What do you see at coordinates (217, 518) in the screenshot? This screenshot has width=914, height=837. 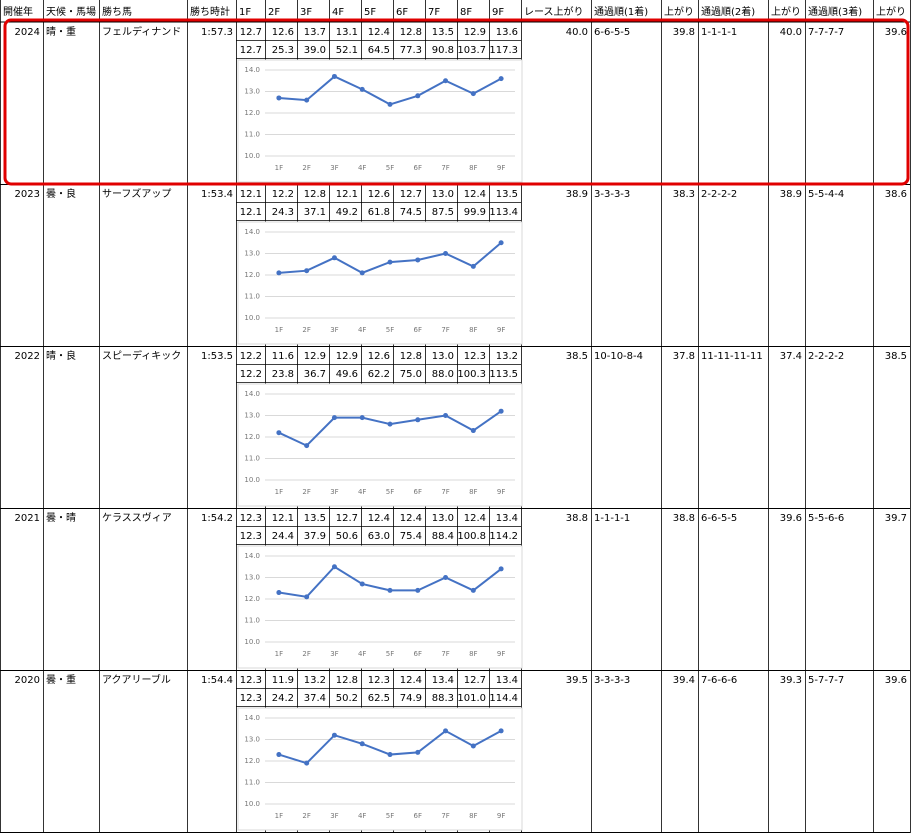 I see `cell: 1:54.2` at bounding box center [217, 518].